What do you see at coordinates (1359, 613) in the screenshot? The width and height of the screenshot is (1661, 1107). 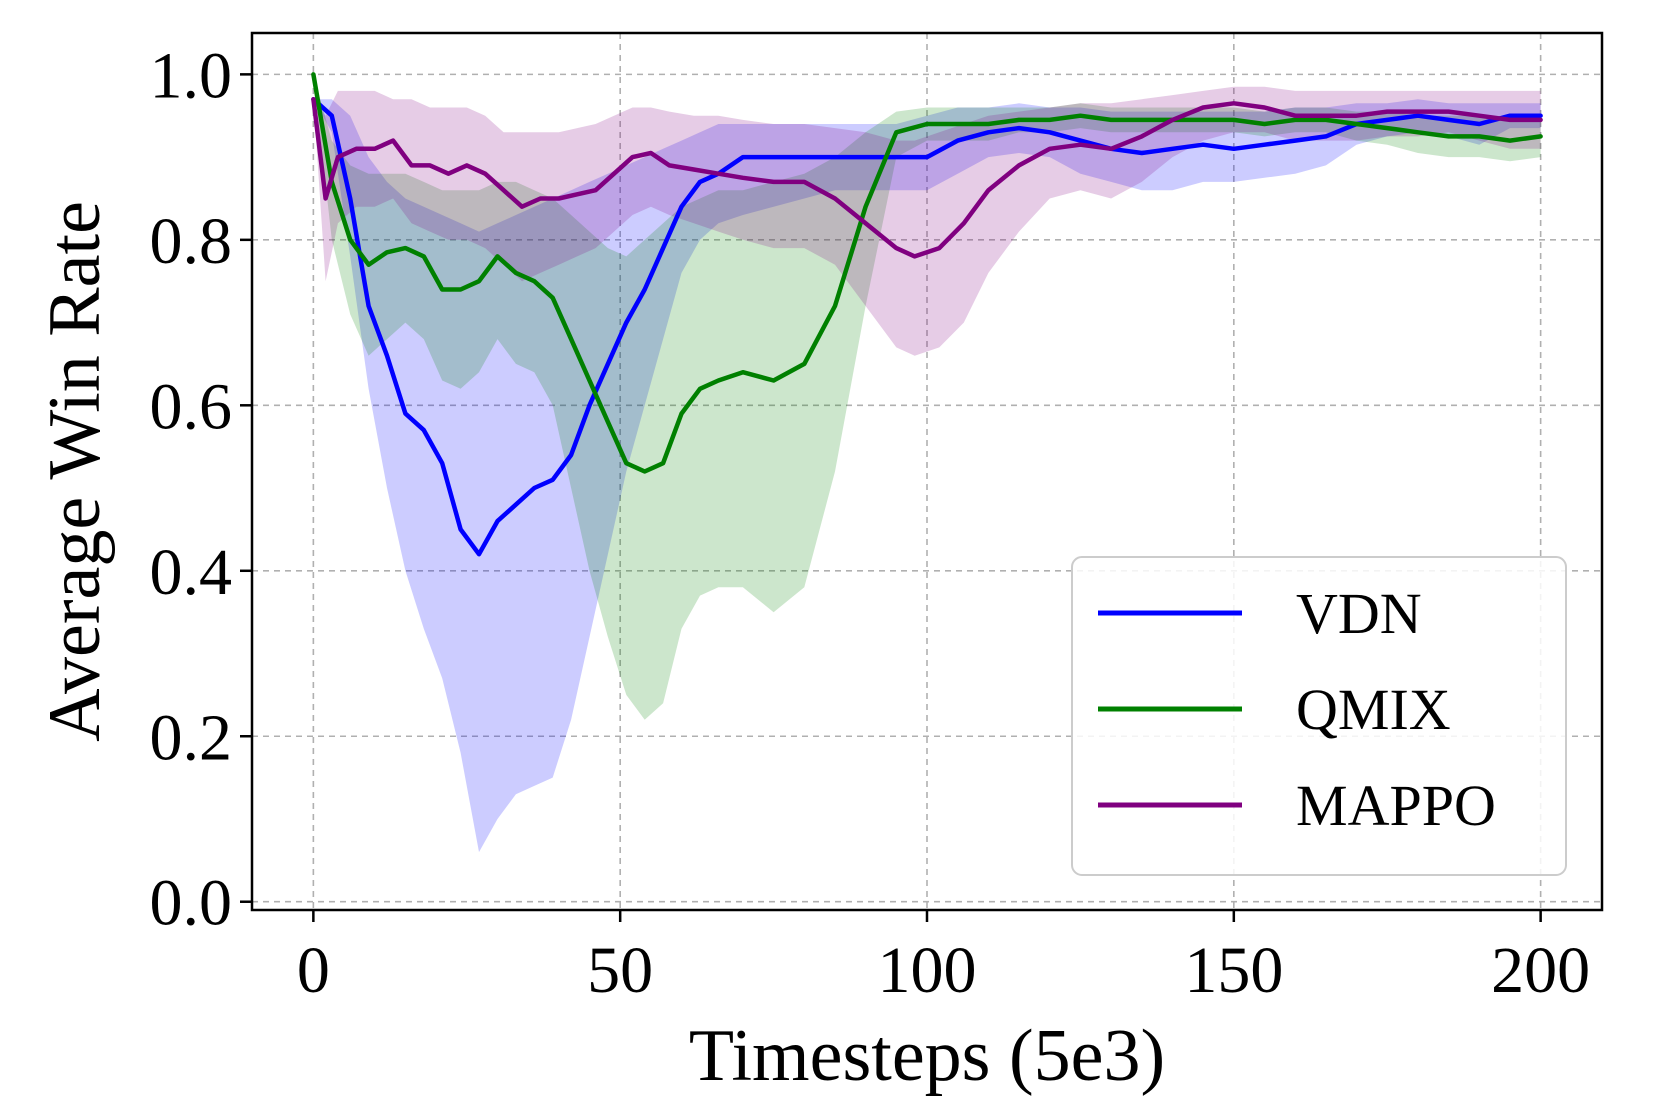 I see `vdn-legend-label: VDN` at bounding box center [1359, 613].